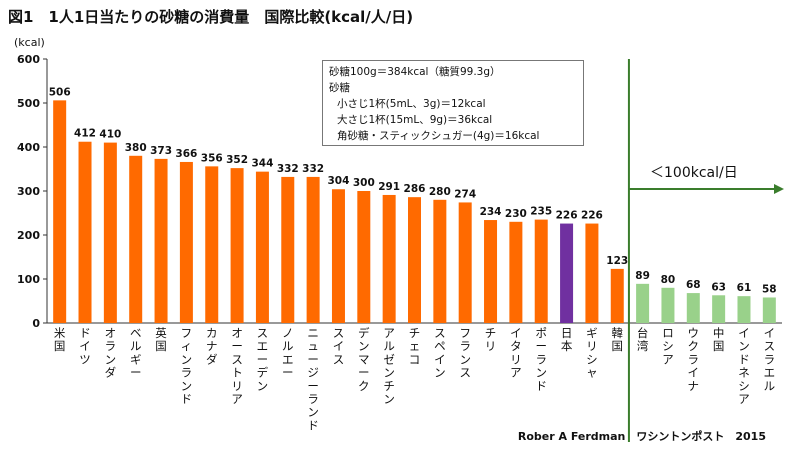 Image resolution: width=800 pixels, height=450 pixels. Describe the element at coordinates (263, 359) in the screenshot. I see `category-label: スエーデン` at that location.